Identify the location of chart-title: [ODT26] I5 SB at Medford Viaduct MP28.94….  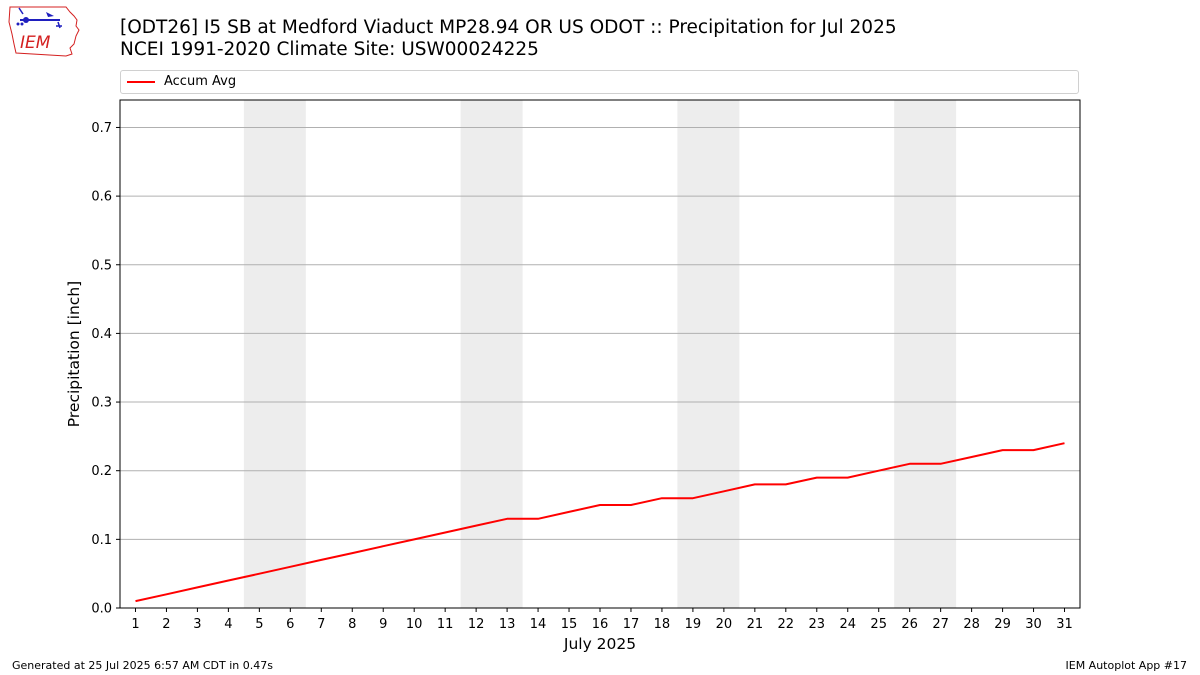
(508, 27).